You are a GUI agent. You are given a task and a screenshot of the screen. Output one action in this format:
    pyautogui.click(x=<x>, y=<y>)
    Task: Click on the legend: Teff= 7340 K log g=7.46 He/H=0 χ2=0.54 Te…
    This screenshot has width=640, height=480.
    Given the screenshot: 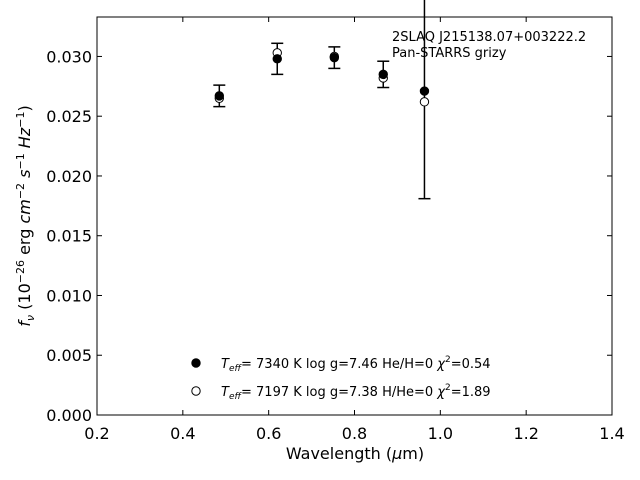 What is the action you would take?
    pyautogui.click(x=341, y=378)
    